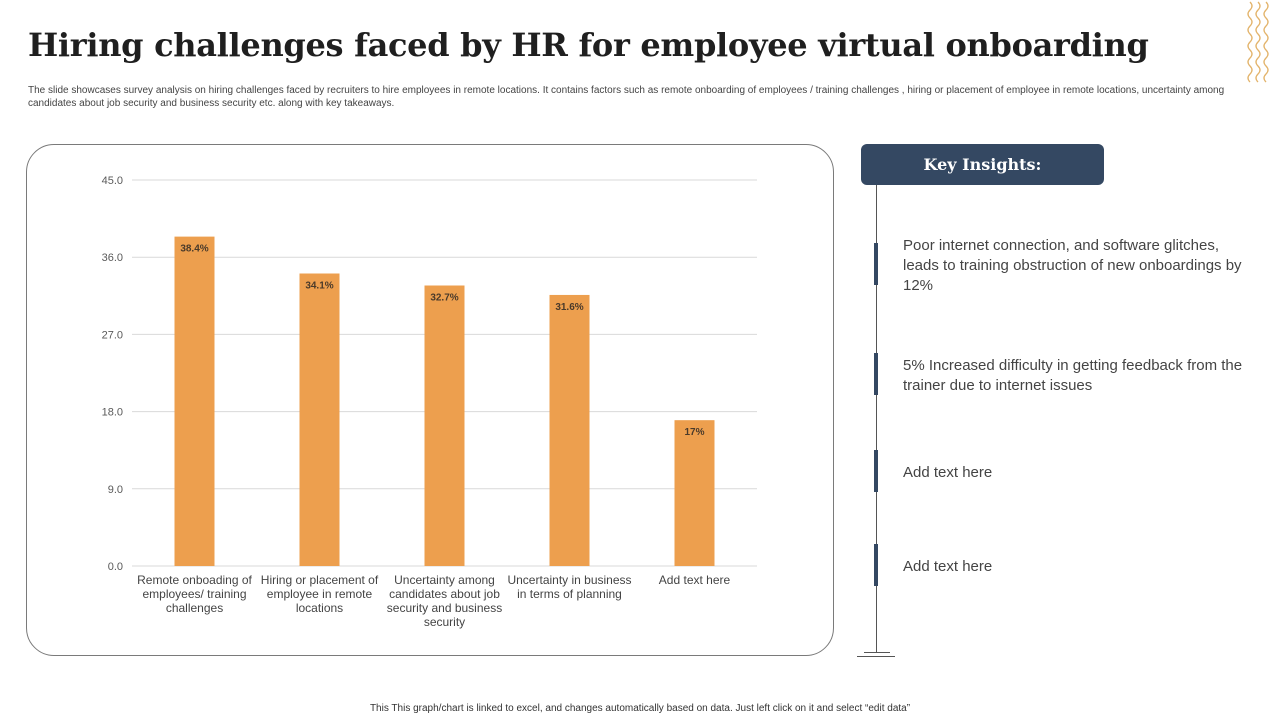 The image size is (1280, 720). I want to click on y-tick-label: 27.0, so click(112, 335).